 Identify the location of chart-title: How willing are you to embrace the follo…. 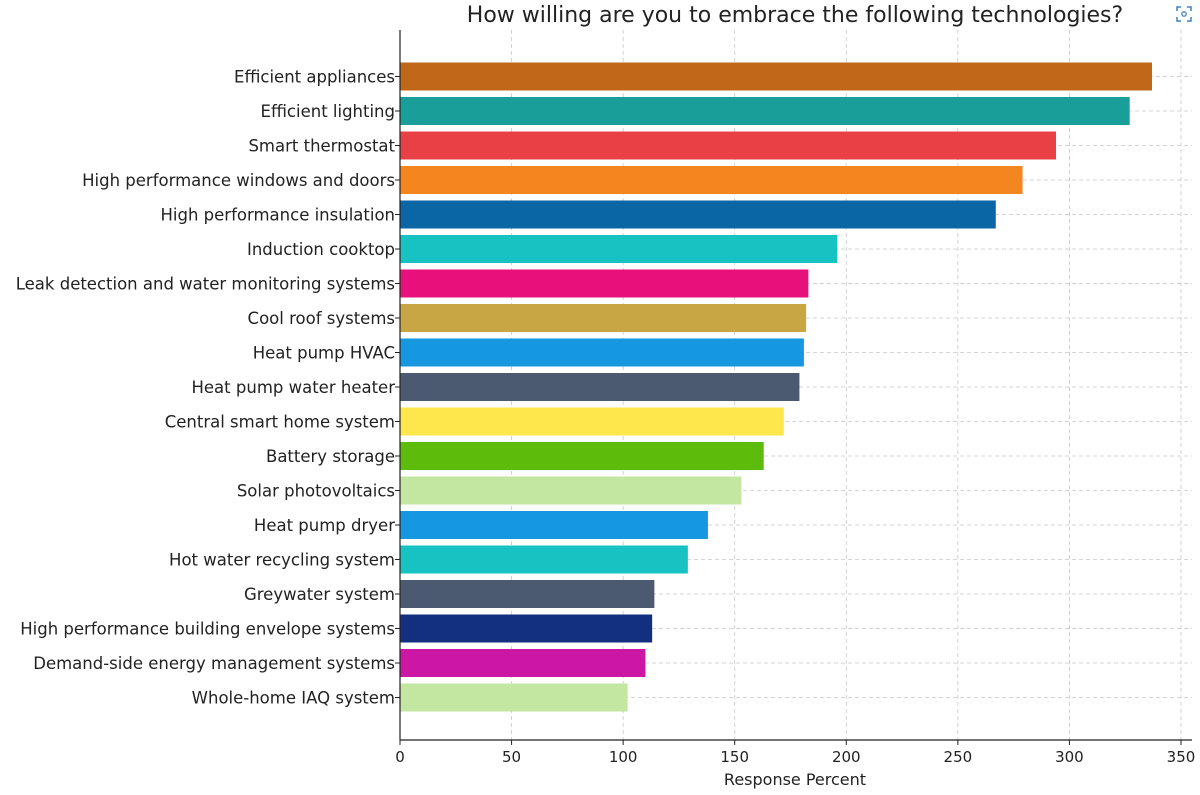
(795, 15).